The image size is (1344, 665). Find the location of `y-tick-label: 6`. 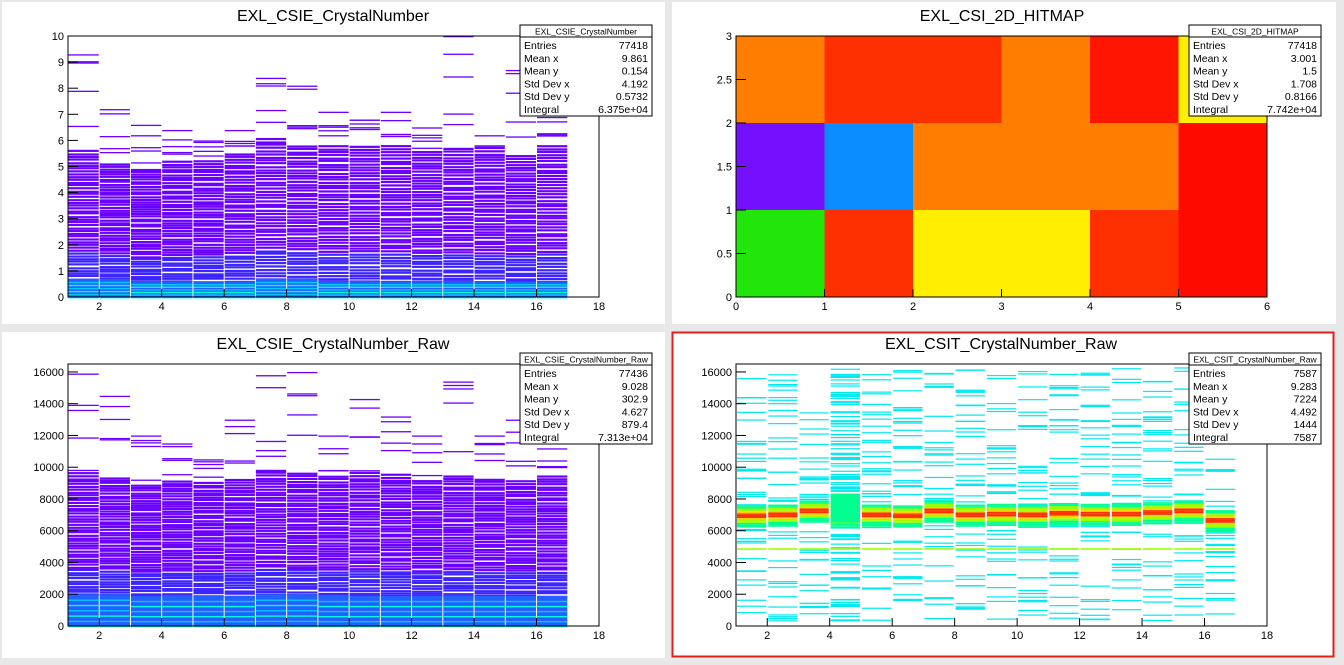

y-tick-label: 6 is located at coordinates (61, 141).